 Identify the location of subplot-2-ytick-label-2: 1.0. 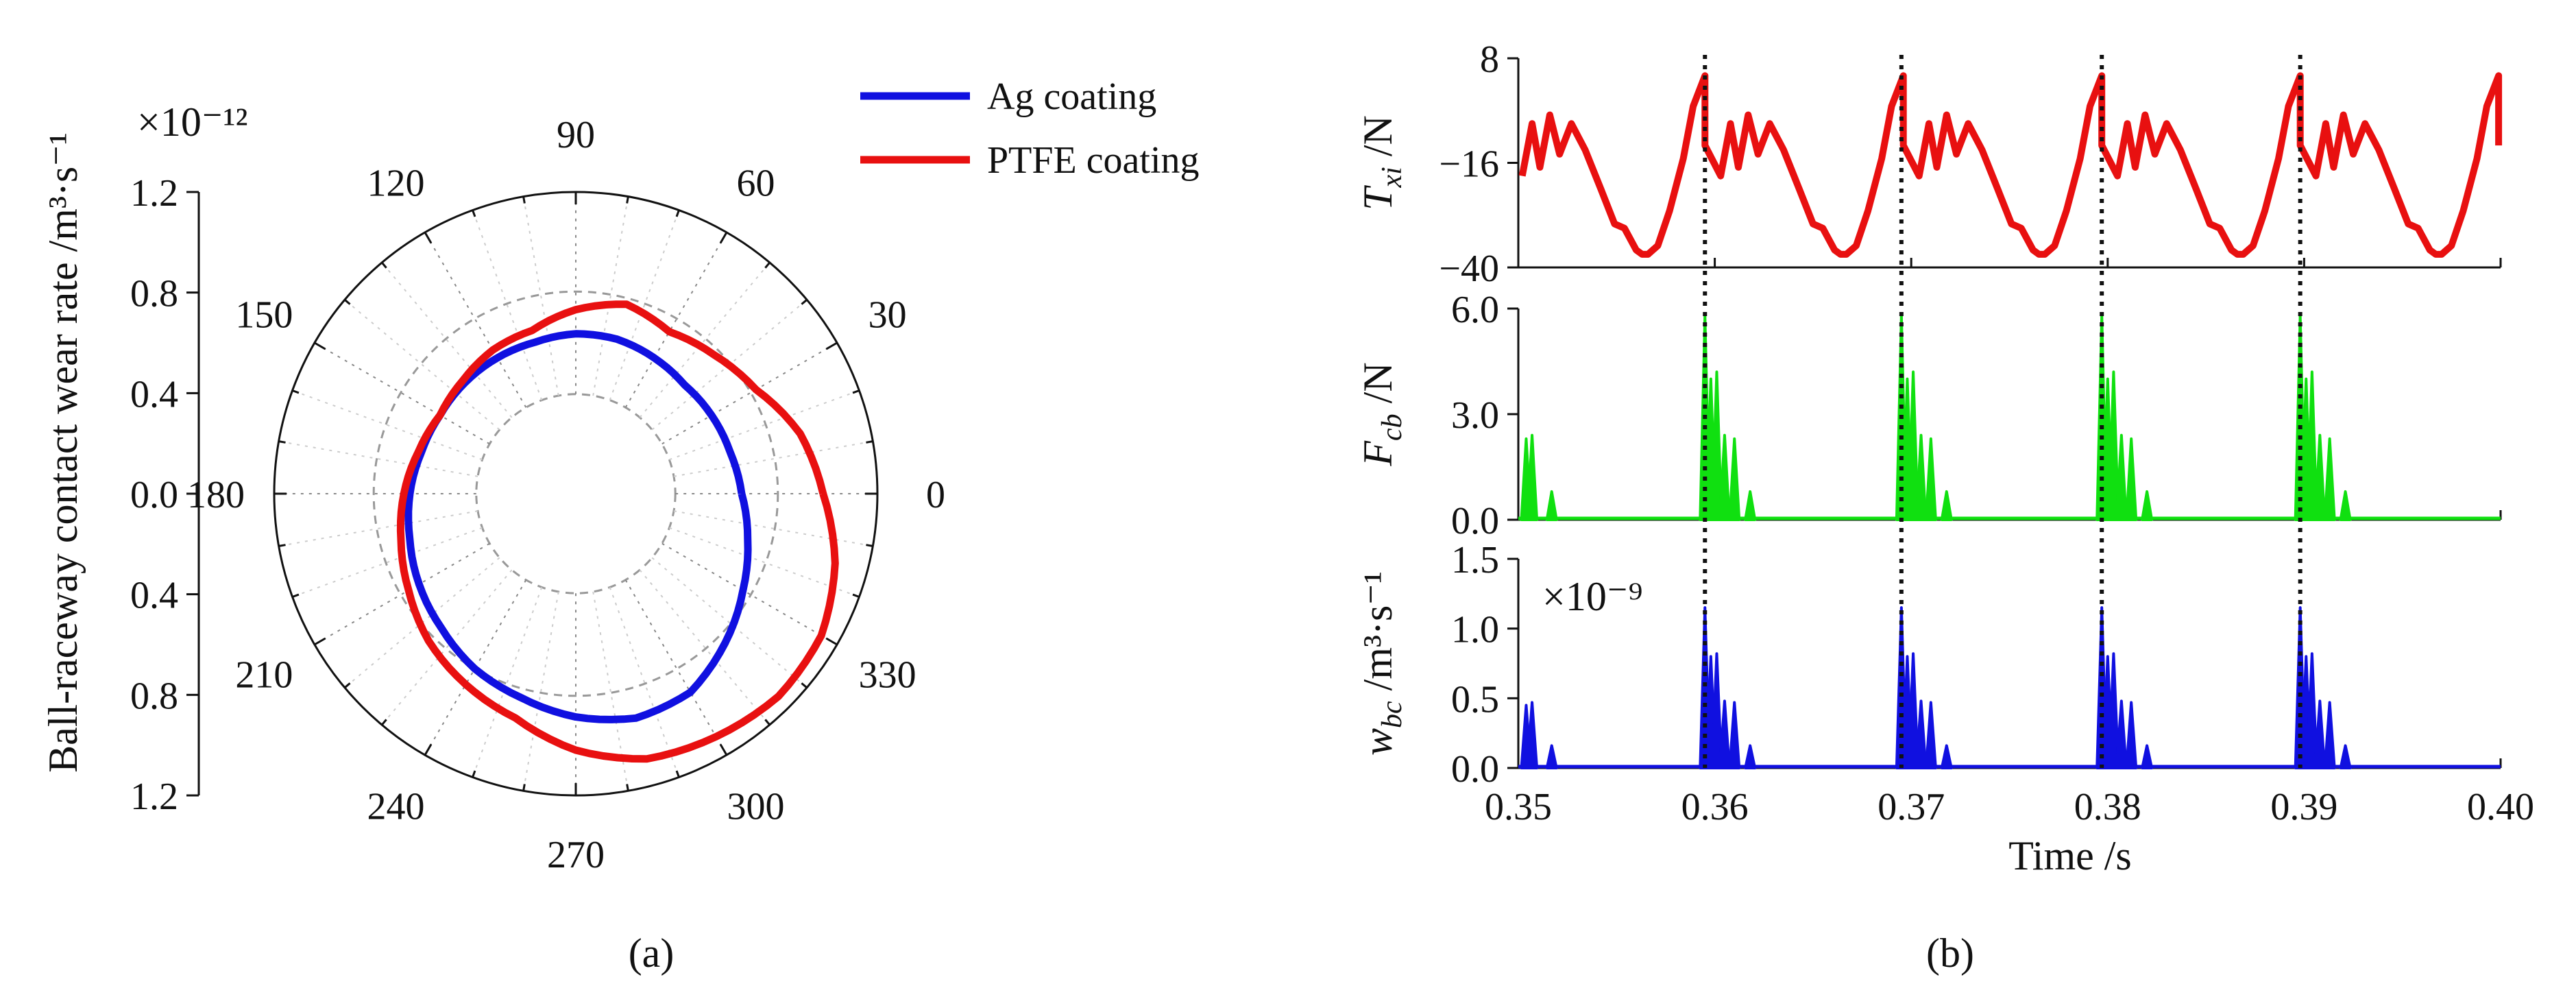
(1475, 630).